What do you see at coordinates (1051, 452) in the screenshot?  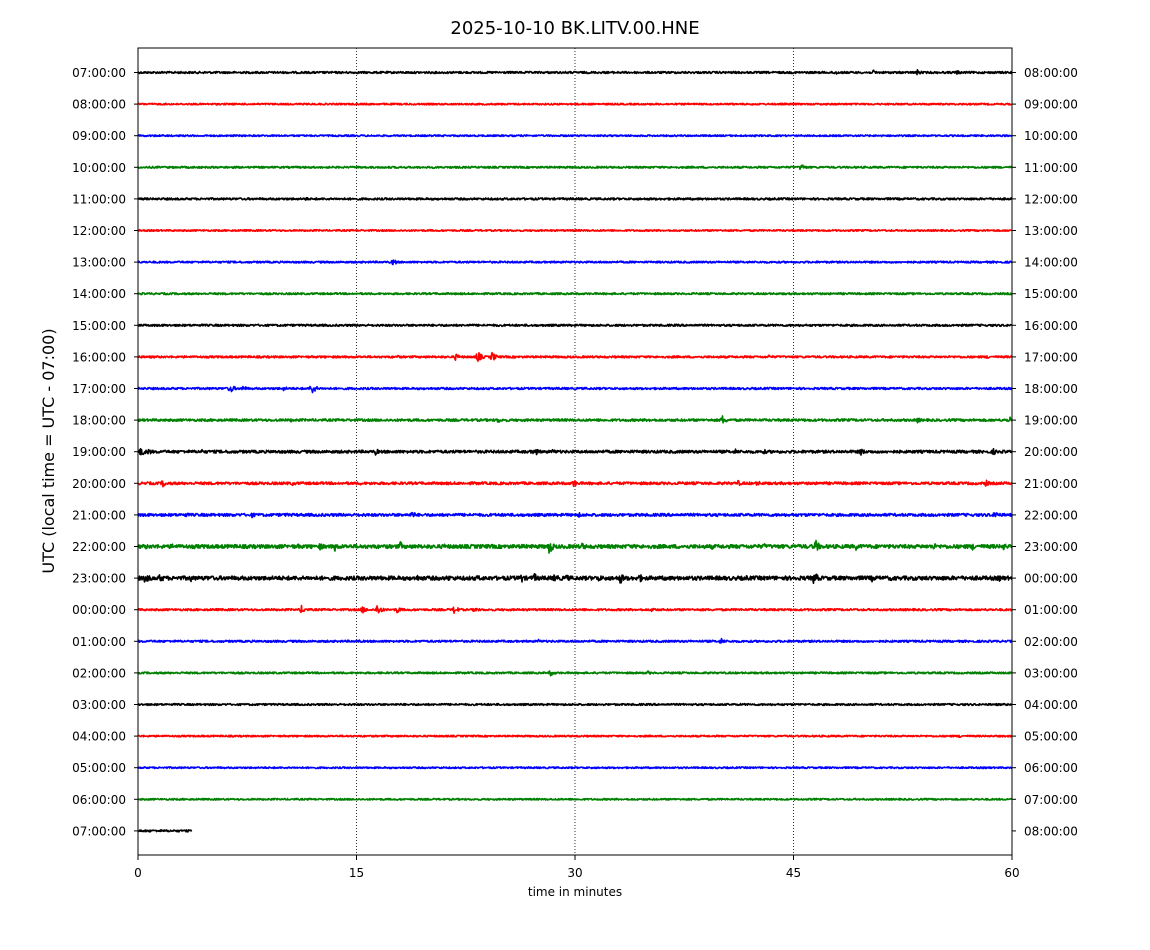 I see `right-time-label: 20:00:00` at bounding box center [1051, 452].